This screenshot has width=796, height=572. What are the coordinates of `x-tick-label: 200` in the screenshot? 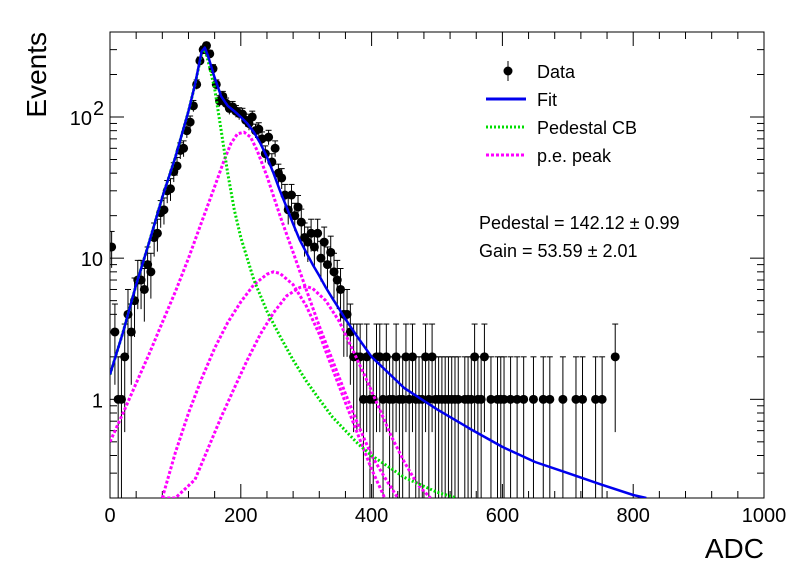 It's located at (240, 516).